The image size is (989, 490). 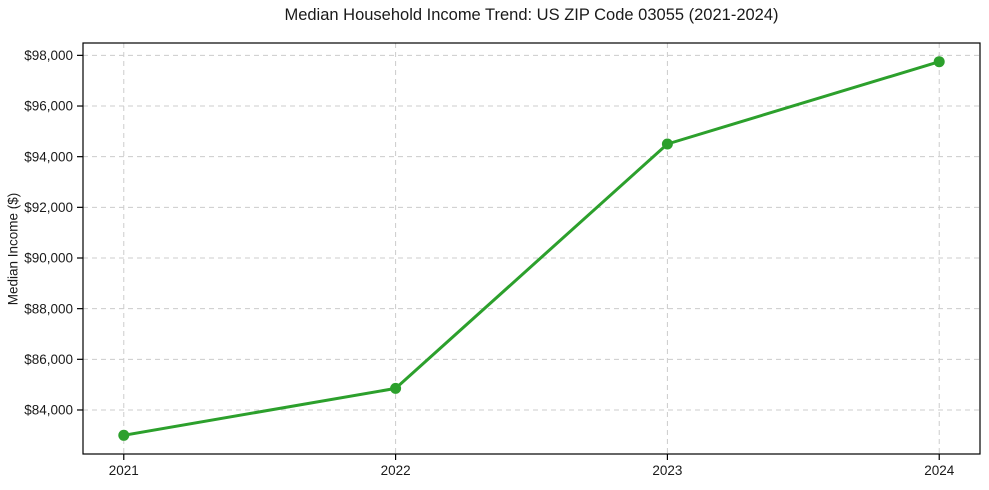 What do you see at coordinates (48, 207) in the screenshot?
I see `y-tick-label: $92,000` at bounding box center [48, 207].